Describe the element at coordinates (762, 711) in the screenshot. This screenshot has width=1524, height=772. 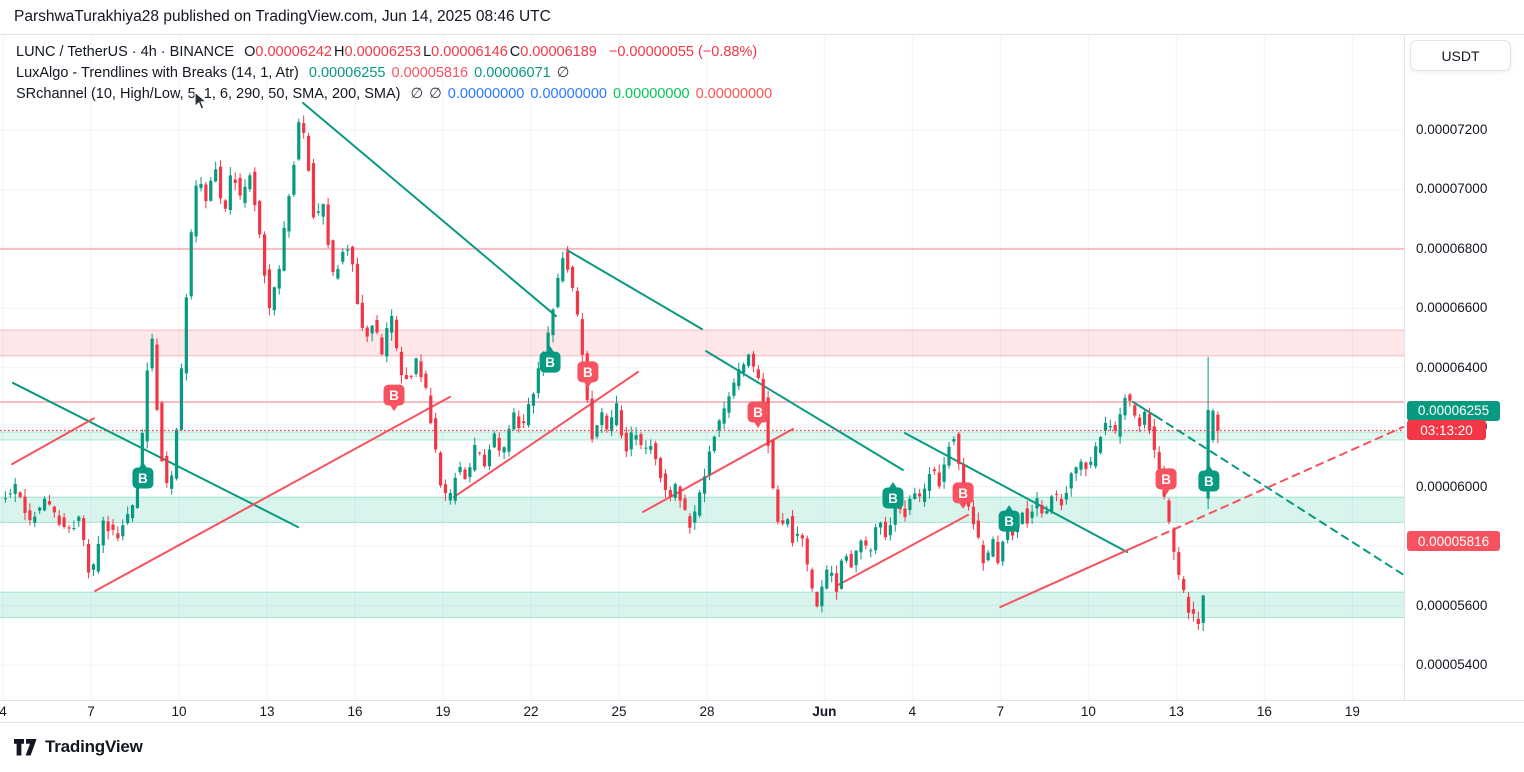
I see `time-axis: 4 7 10 13 16 19 22 25 28 Jun 4 7 10 13 16 19` at that location.